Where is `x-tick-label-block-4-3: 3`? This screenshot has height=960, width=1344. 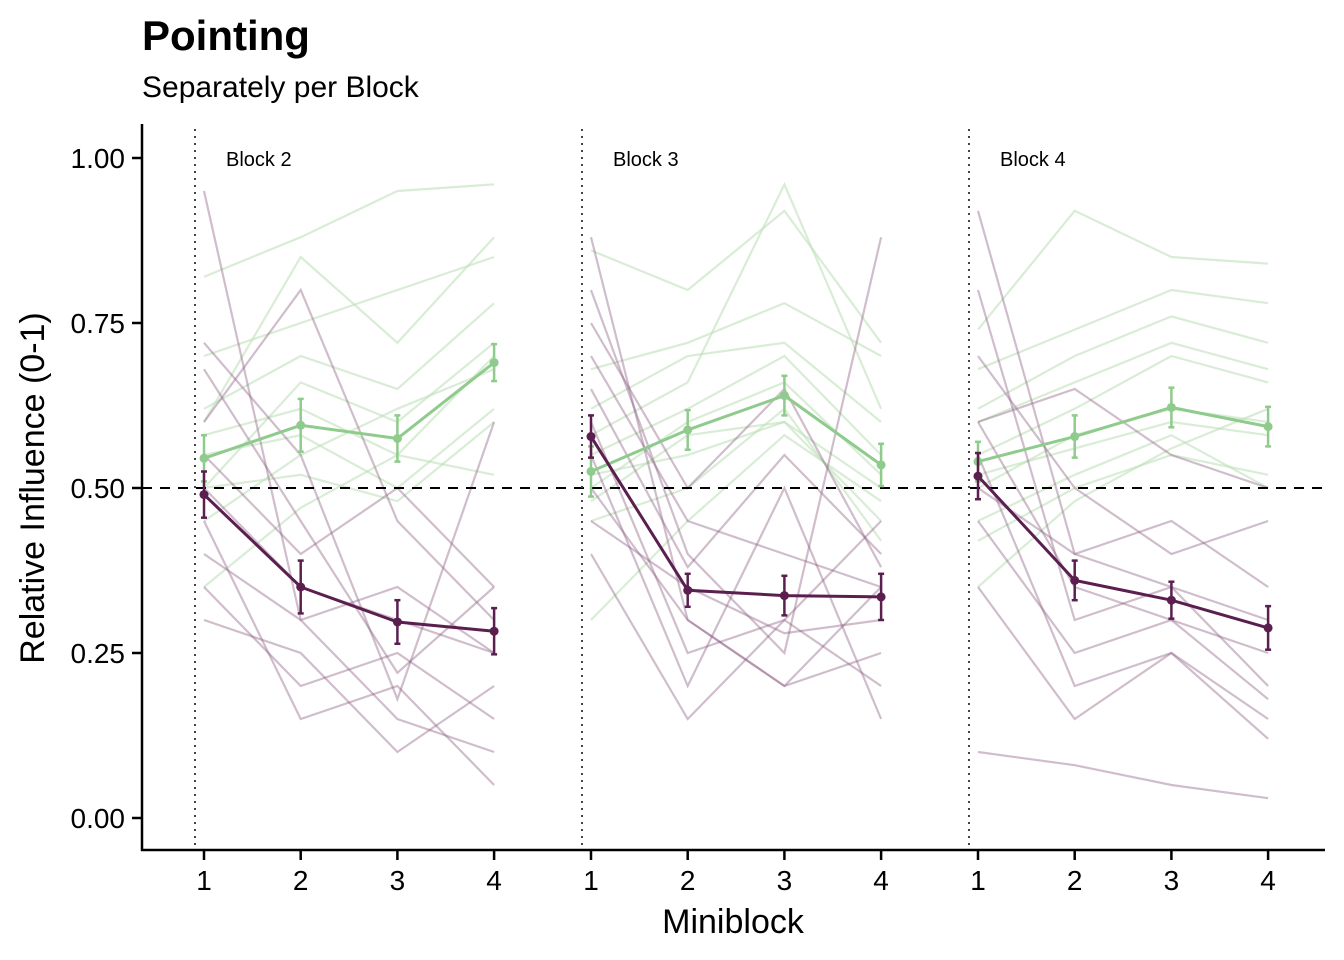
x-tick-label-block-4-3: 3 is located at coordinates (1172, 880).